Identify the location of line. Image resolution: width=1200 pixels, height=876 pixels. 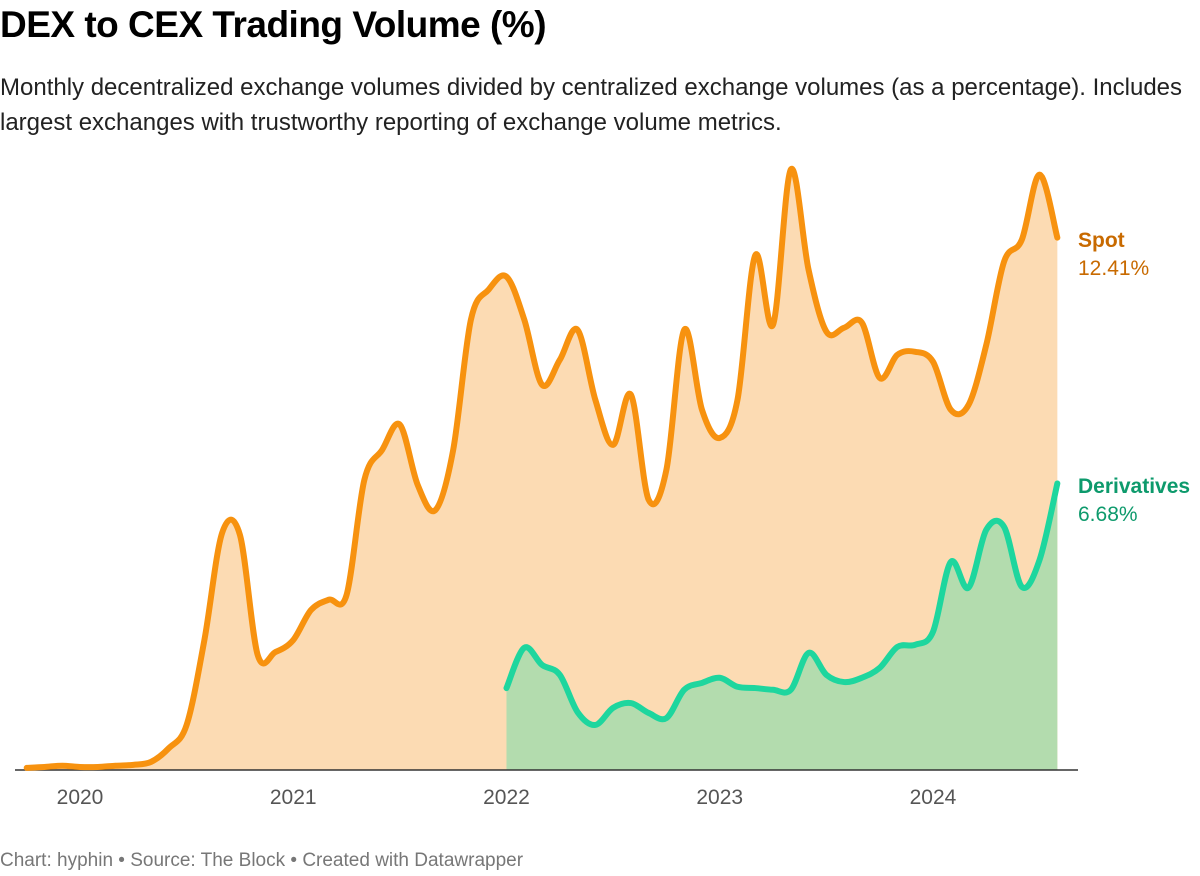
(782, 604).